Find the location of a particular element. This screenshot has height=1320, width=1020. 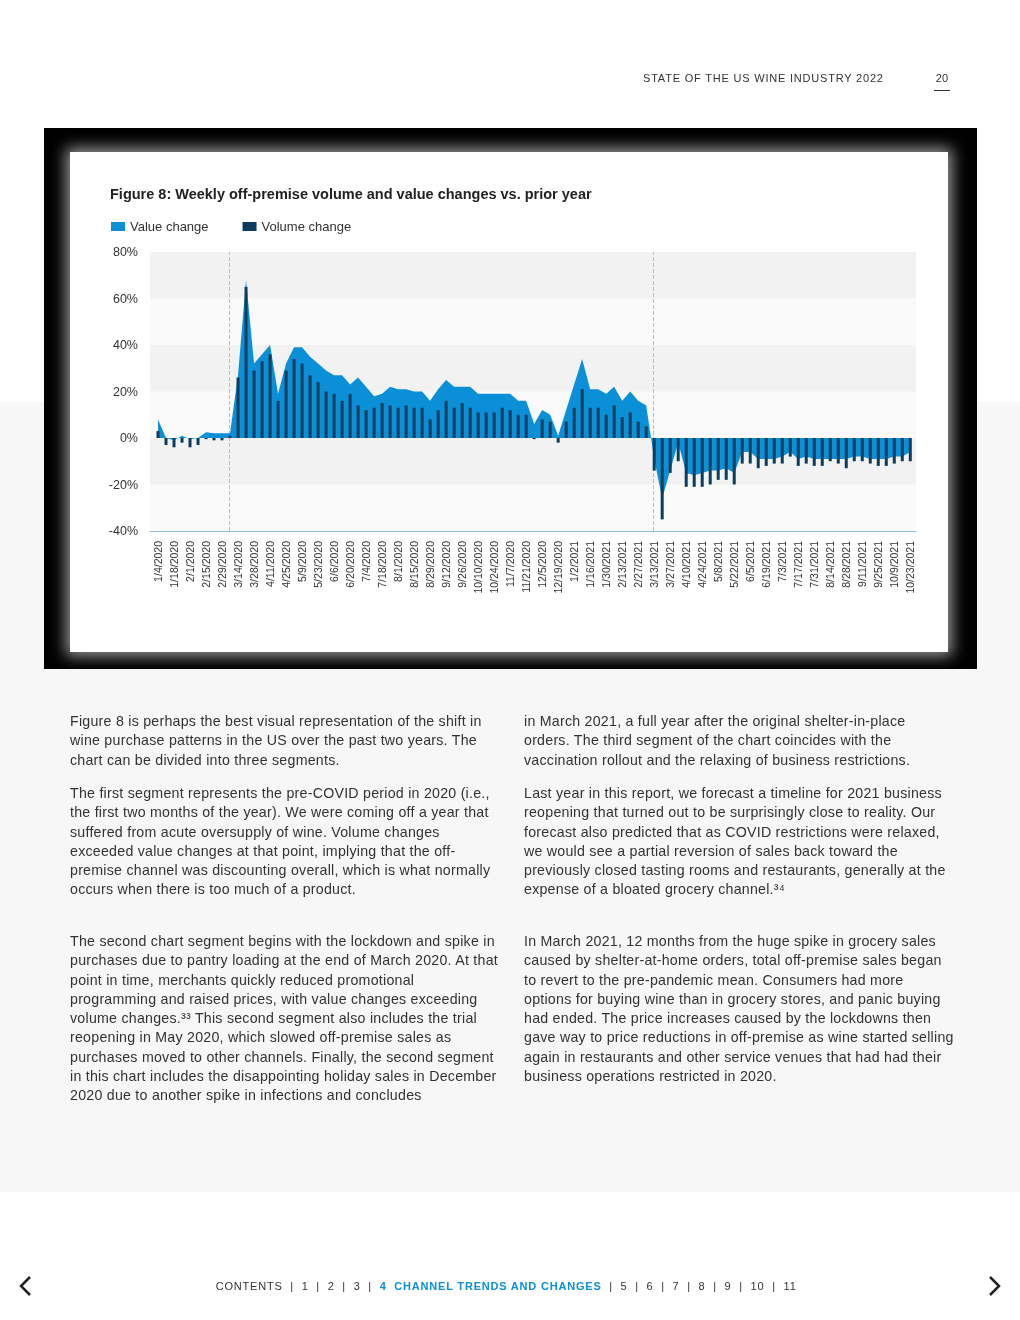

x-tick-label: 6/5/2021 is located at coordinates (750, 561).